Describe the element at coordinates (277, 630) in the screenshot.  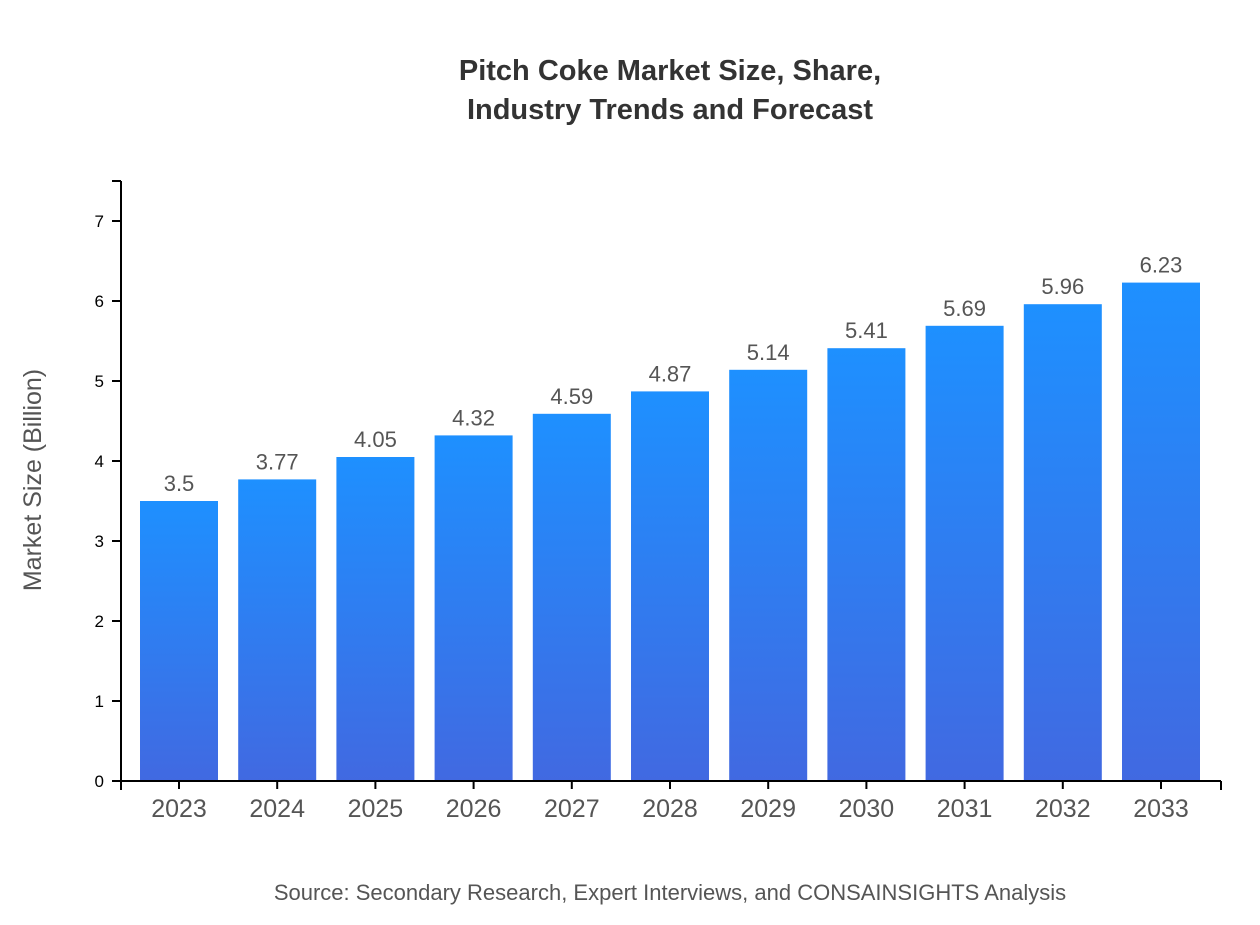
I see `bar-2024` at that location.